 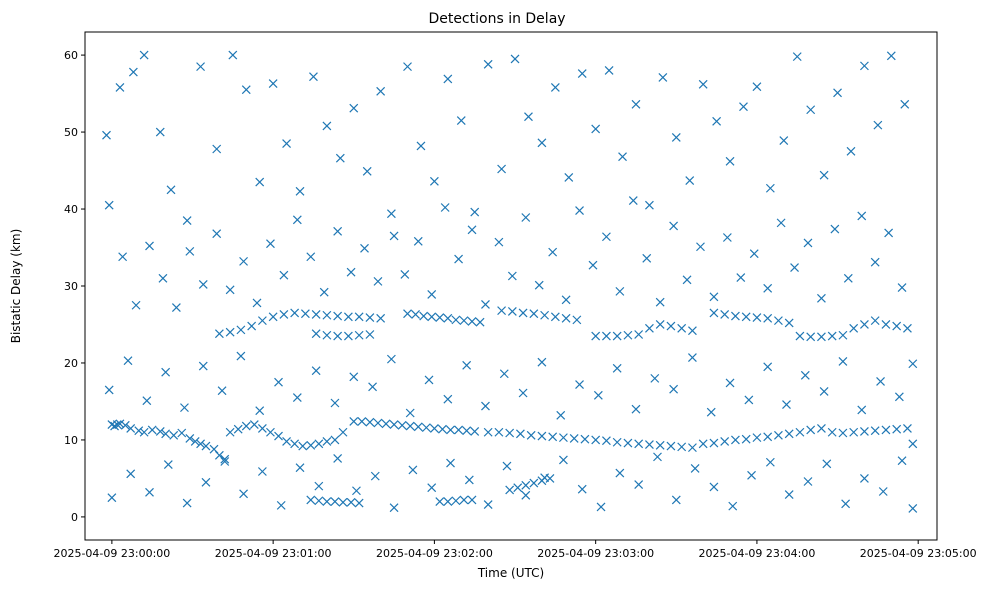 What do you see at coordinates (71, 363) in the screenshot?
I see `y-tick-label: 20` at bounding box center [71, 363].